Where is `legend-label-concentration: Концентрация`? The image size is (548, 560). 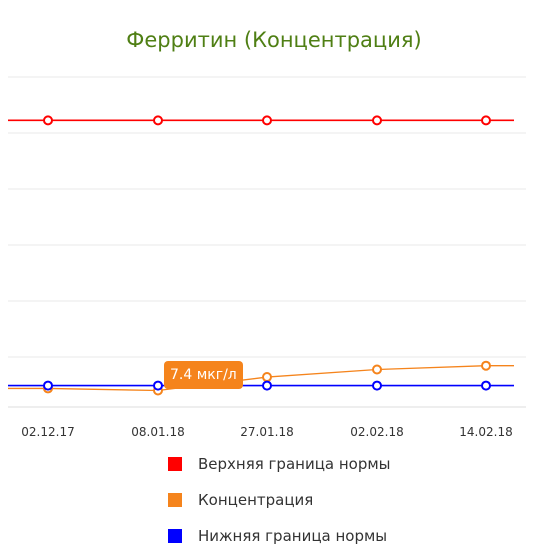
legend-label-concentration: Концентрация is located at coordinates (256, 500).